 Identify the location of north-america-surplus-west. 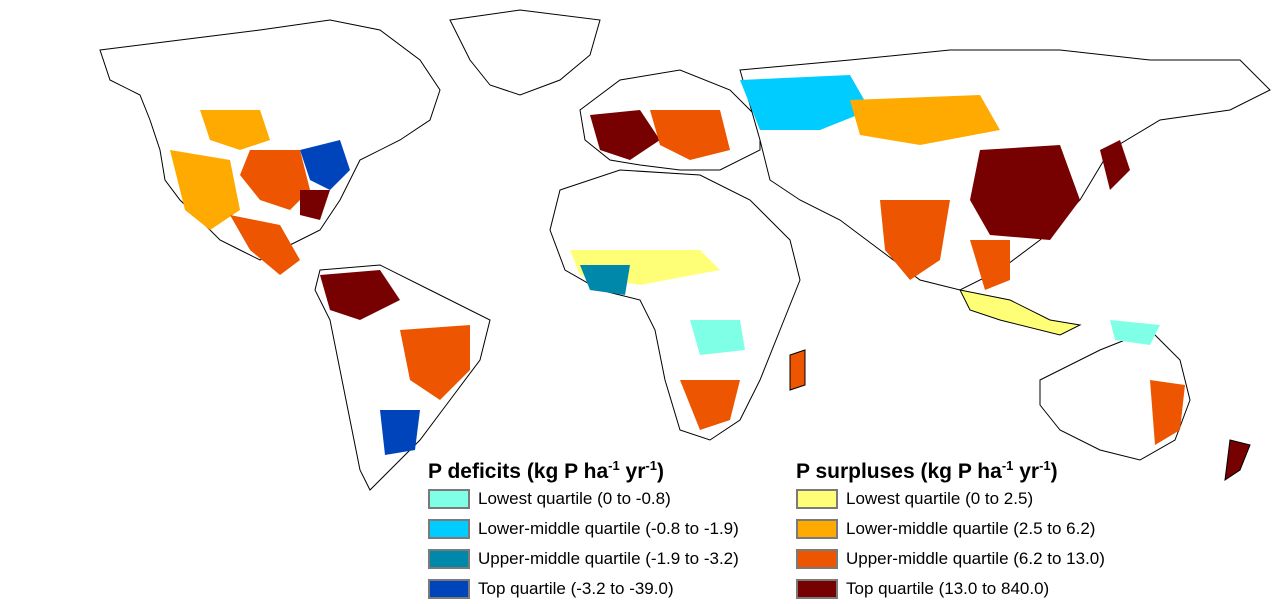
(205, 190).